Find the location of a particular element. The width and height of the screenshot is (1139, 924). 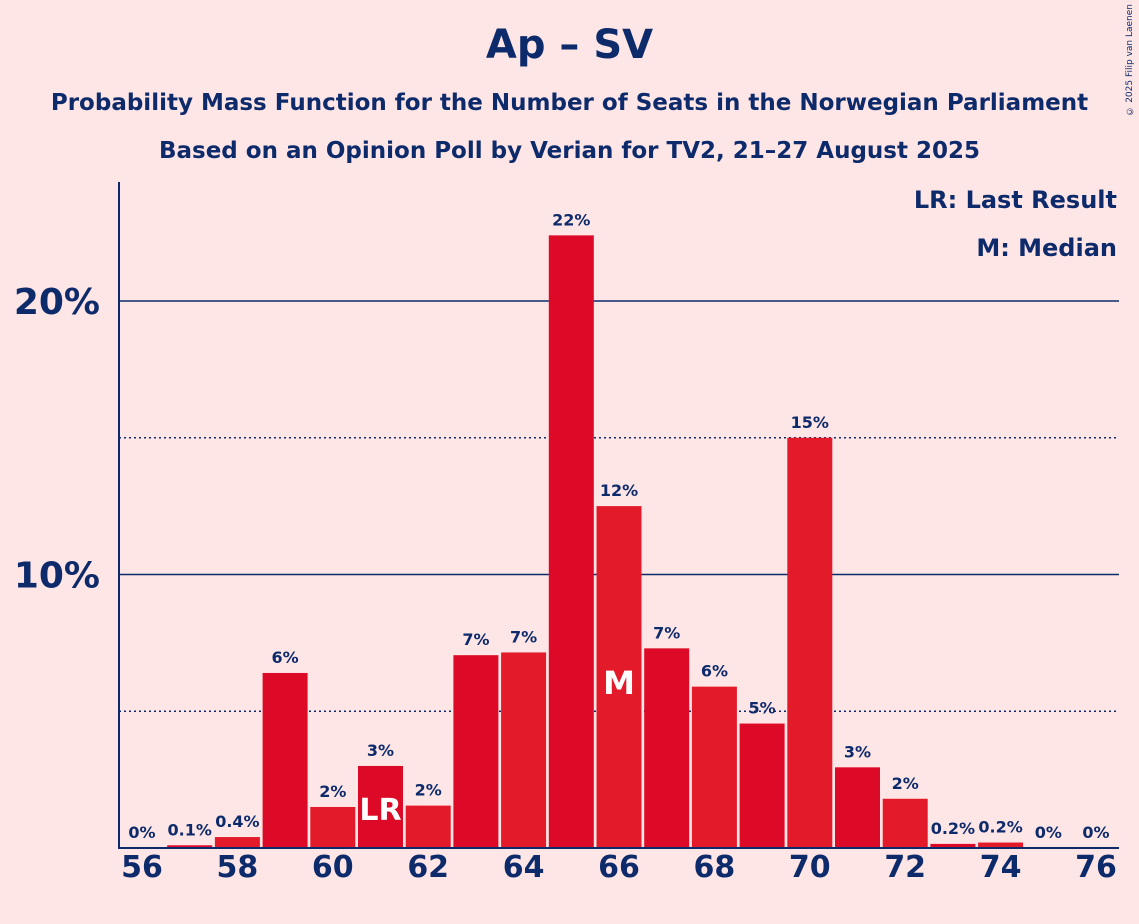

x-tick-label-64: 64 is located at coordinates (524, 867).